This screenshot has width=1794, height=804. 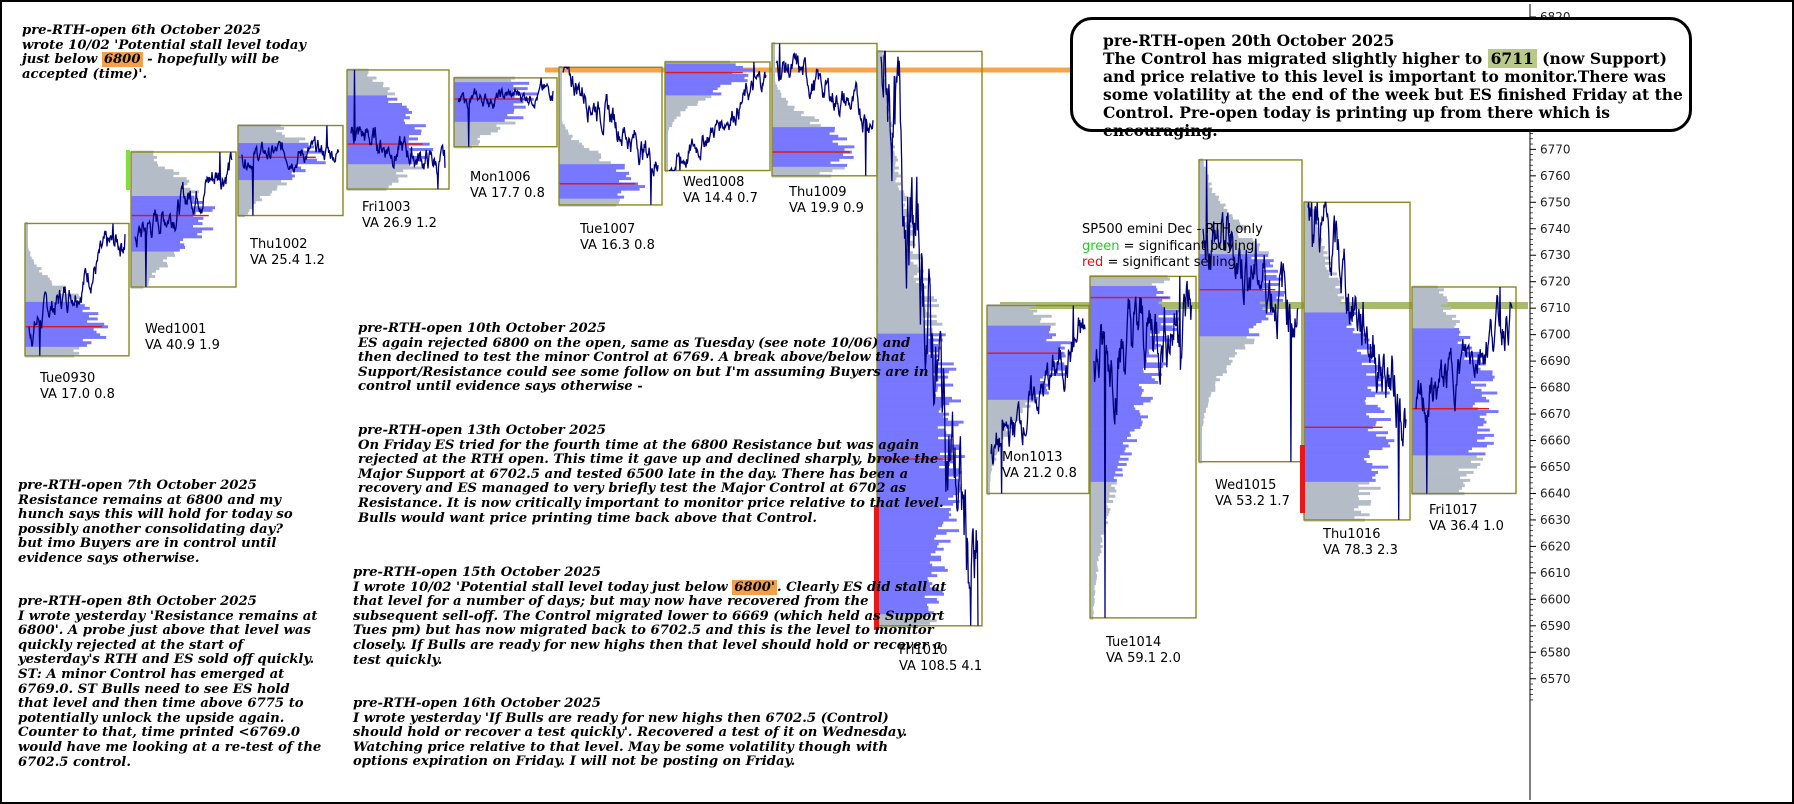 I want to click on session-va: VA 17.7 0.8, so click(x=507, y=193).